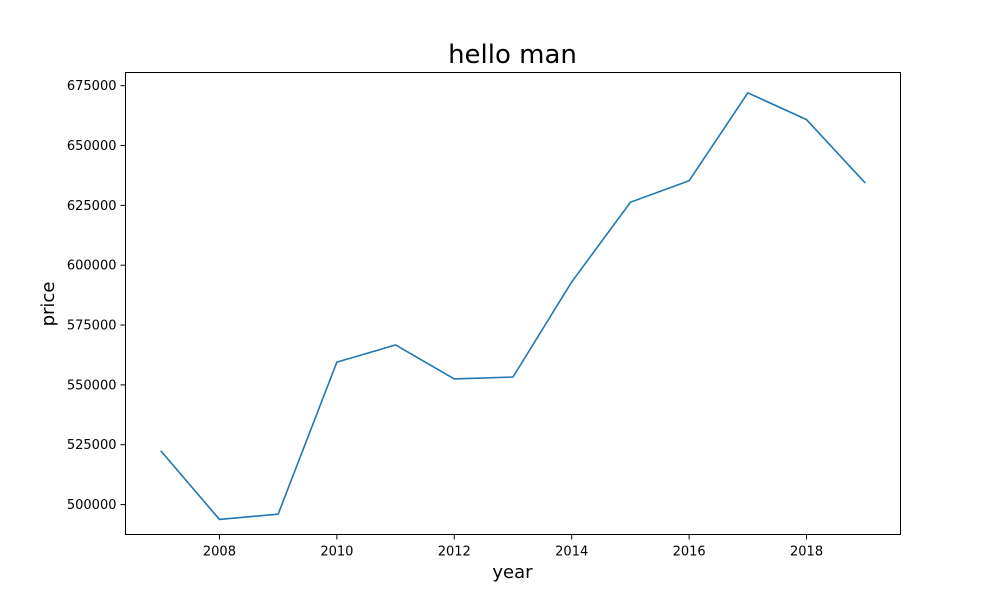 The image size is (1000, 600). What do you see at coordinates (689, 552) in the screenshot?
I see `x-tick-label: 2016` at bounding box center [689, 552].